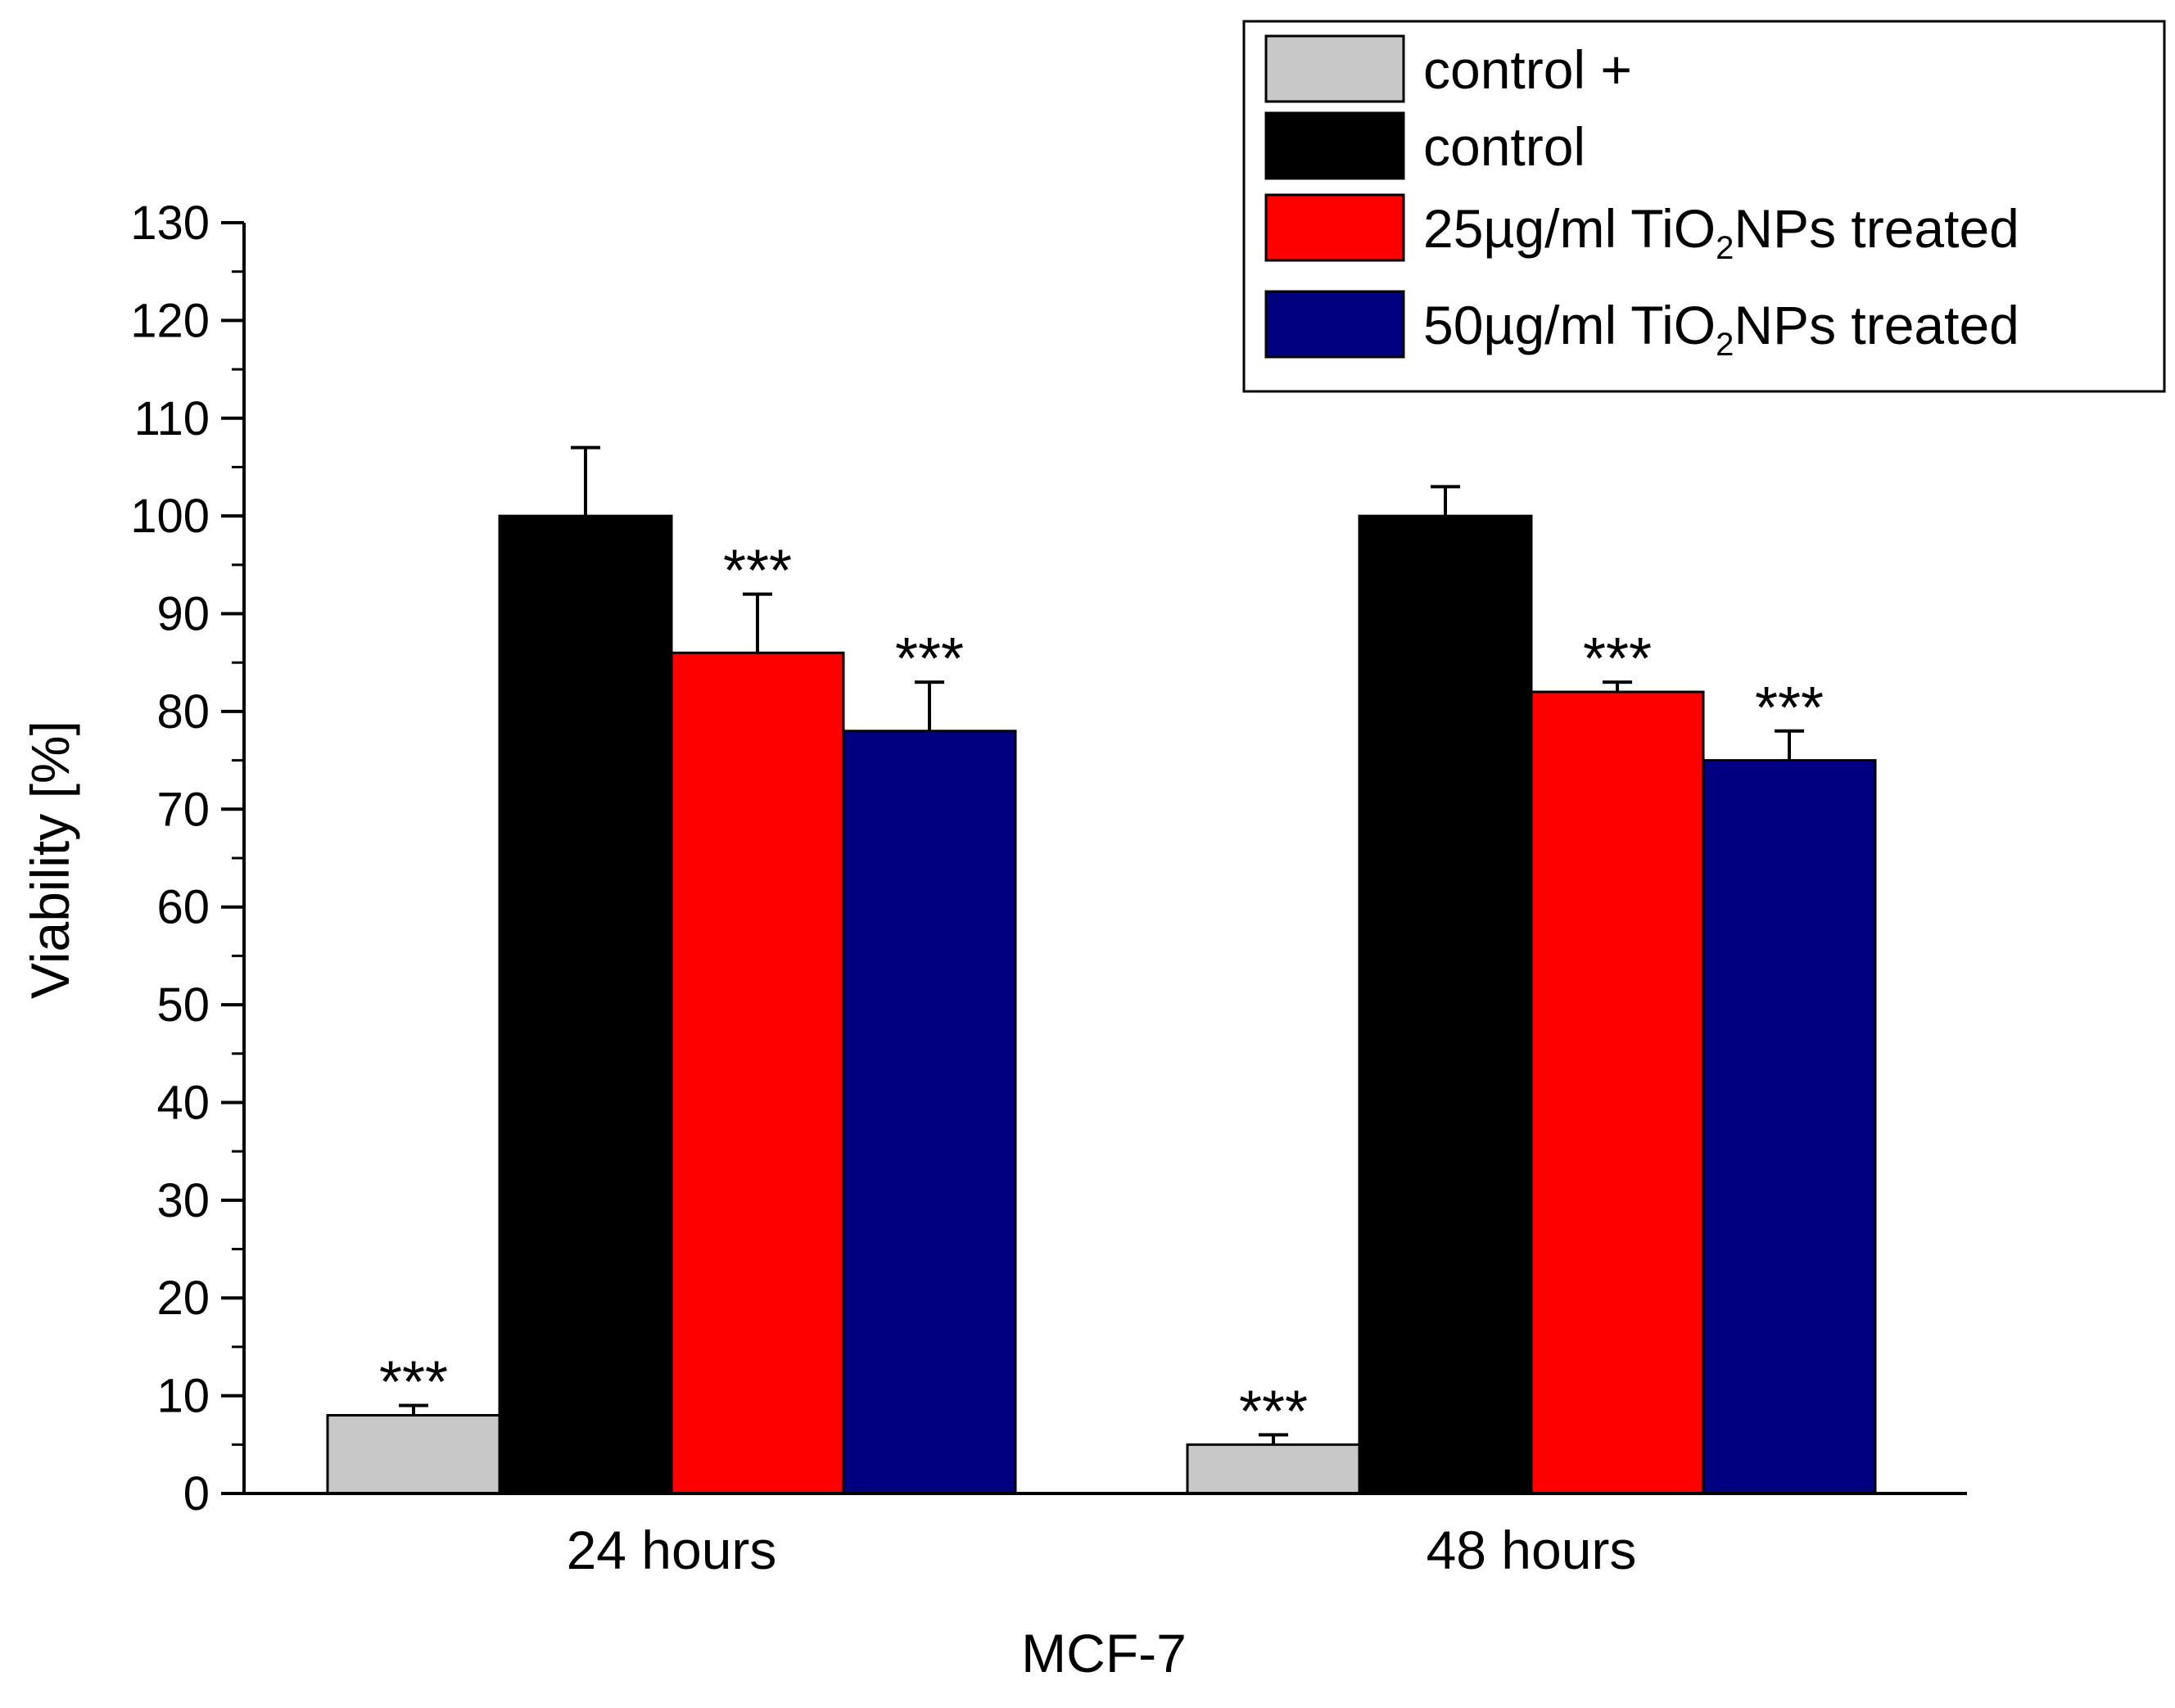 This screenshot has width=2175, height=1708. Describe the element at coordinates (183, 614) in the screenshot. I see `y-tick-label: 90` at that location.